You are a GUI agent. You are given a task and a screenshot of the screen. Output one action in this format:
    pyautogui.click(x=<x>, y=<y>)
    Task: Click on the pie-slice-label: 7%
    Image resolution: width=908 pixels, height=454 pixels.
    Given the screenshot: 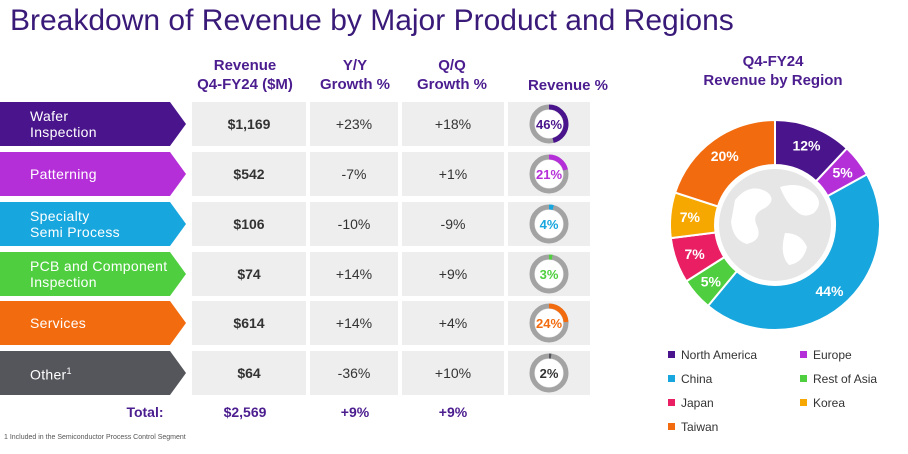 What is the action you would take?
    pyautogui.click(x=690, y=217)
    